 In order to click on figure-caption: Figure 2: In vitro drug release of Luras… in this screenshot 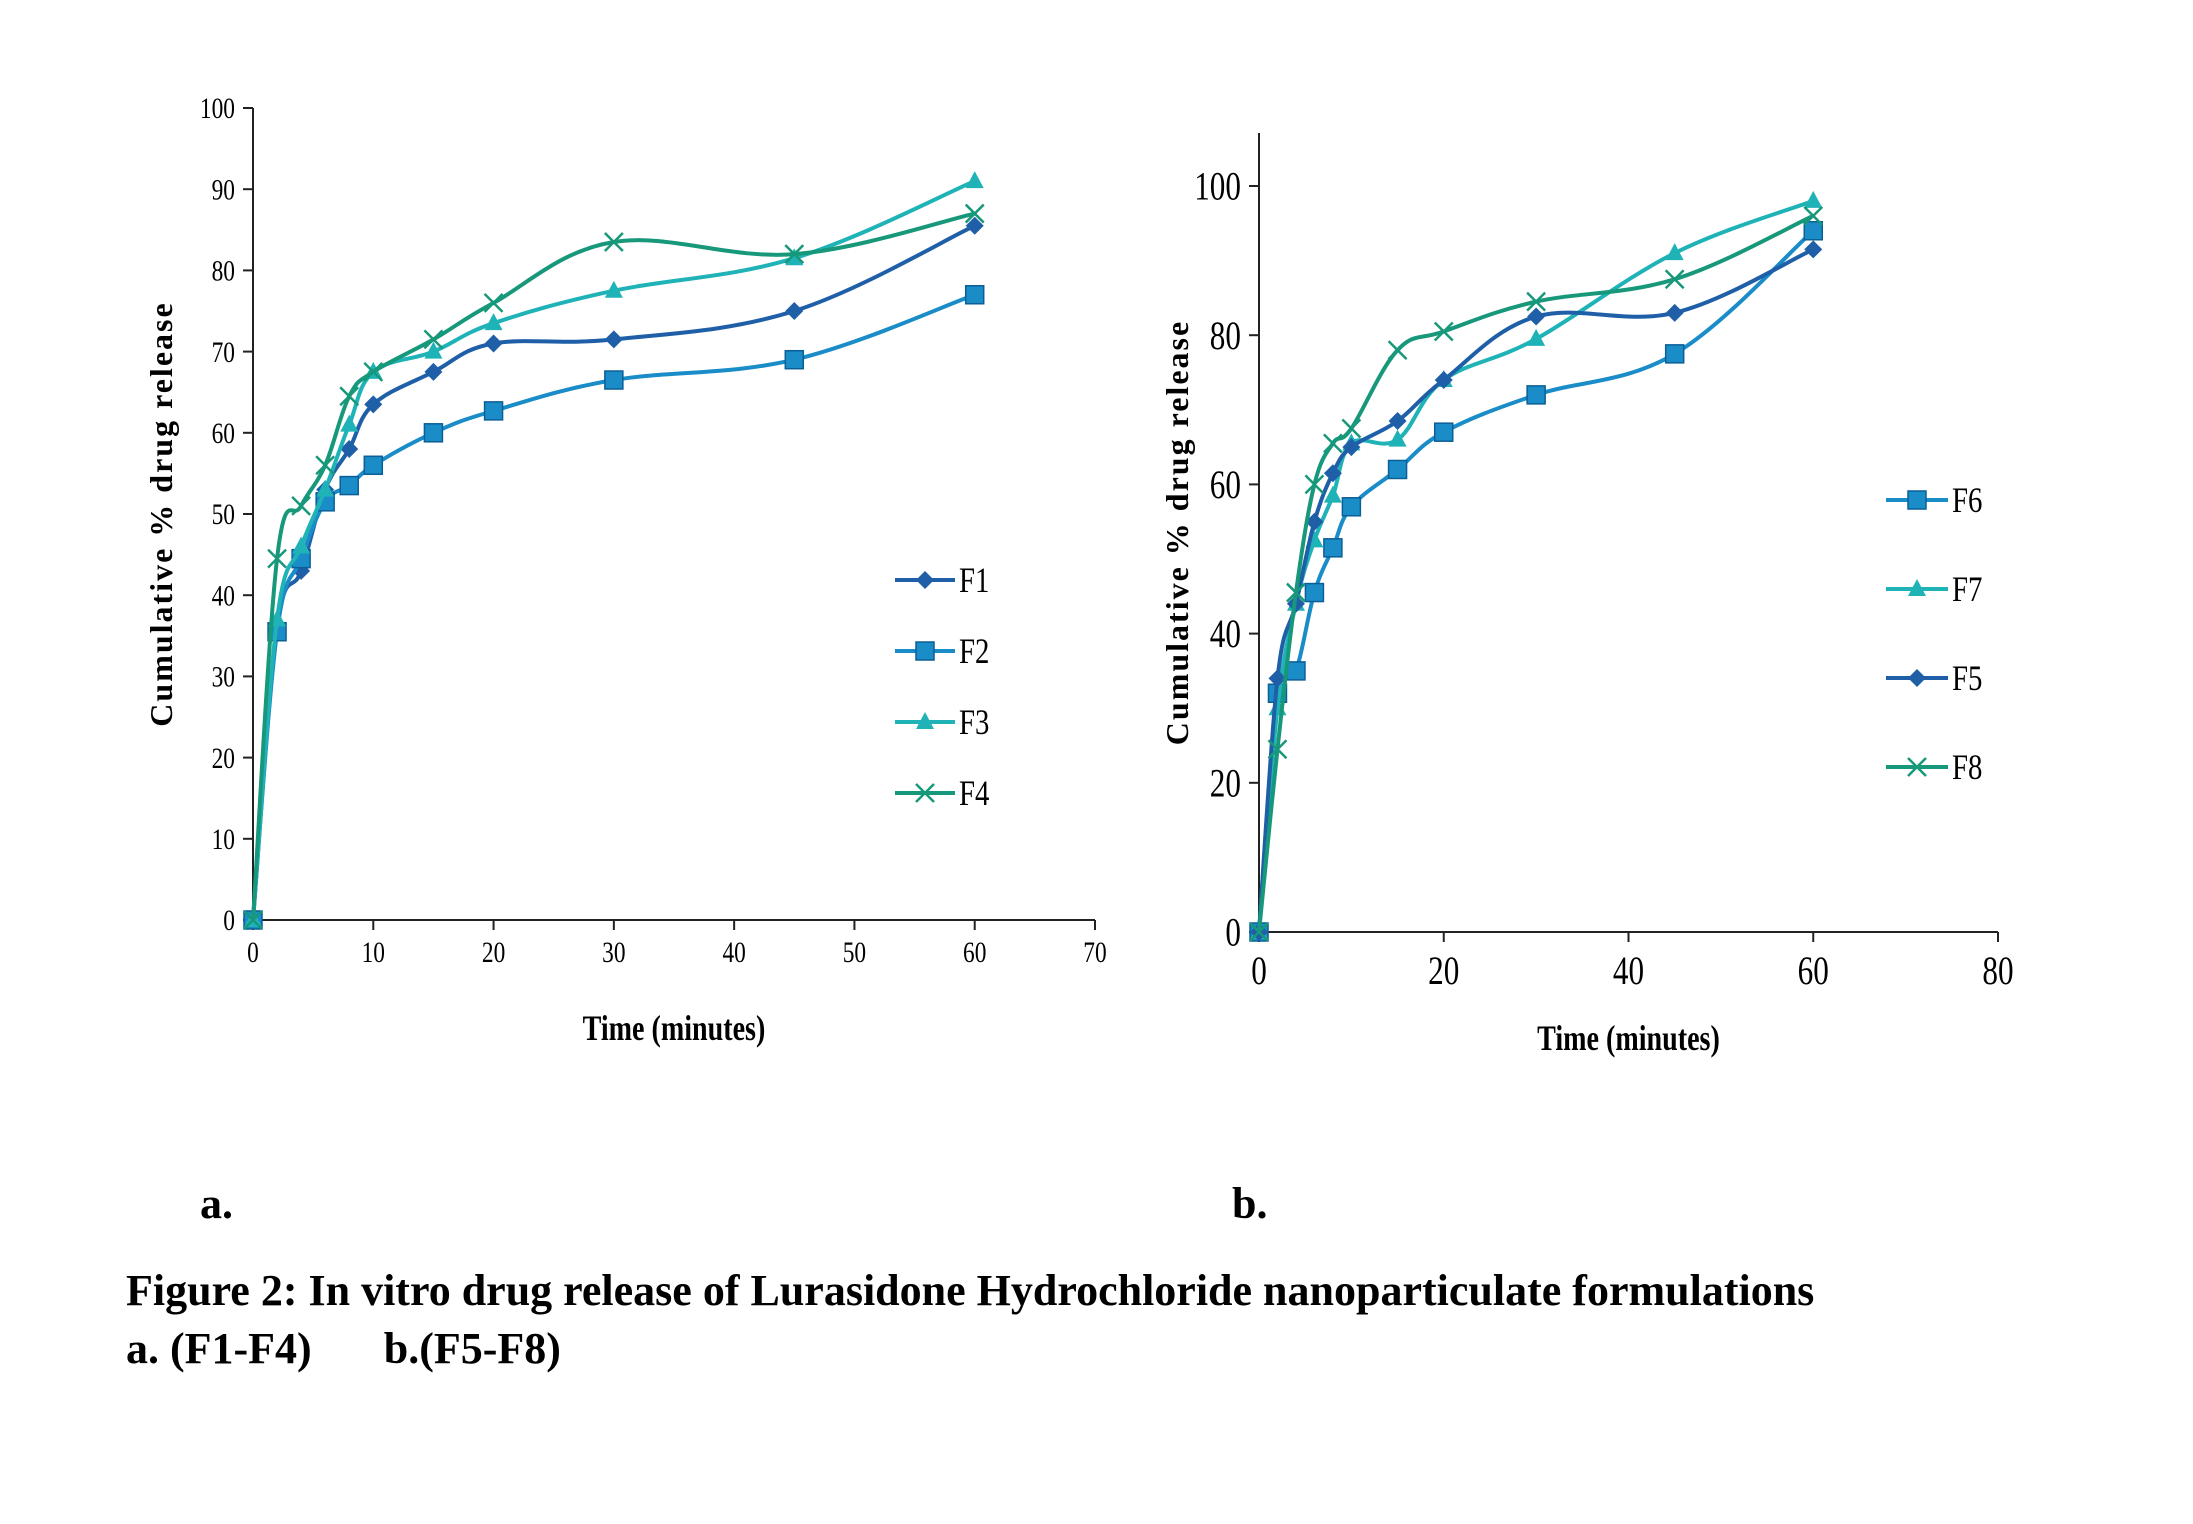, I will do `click(1146, 1320)`.